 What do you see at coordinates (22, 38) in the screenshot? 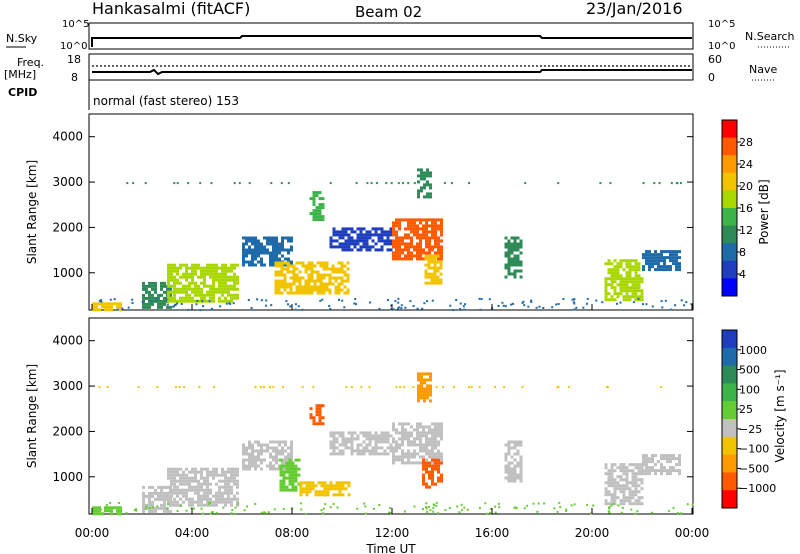
I see `nsky-label: N.Sky` at bounding box center [22, 38].